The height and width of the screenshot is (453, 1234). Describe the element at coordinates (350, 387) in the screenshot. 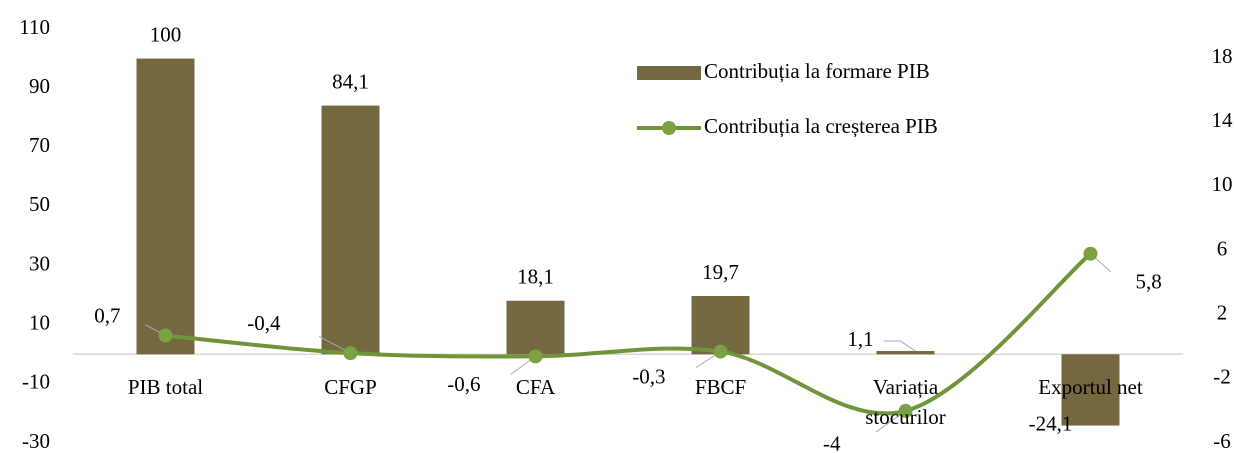

I see `x-tick-label: CFGP` at that location.